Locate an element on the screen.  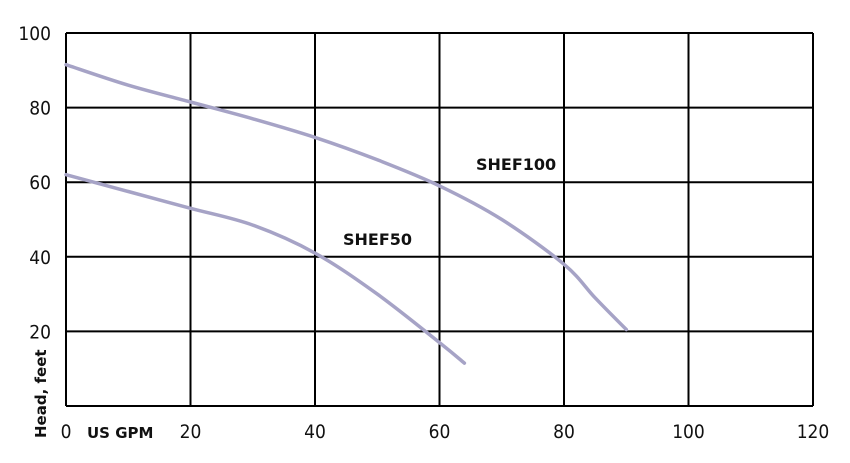
x-tick-label-40: 40 is located at coordinates (315, 432).